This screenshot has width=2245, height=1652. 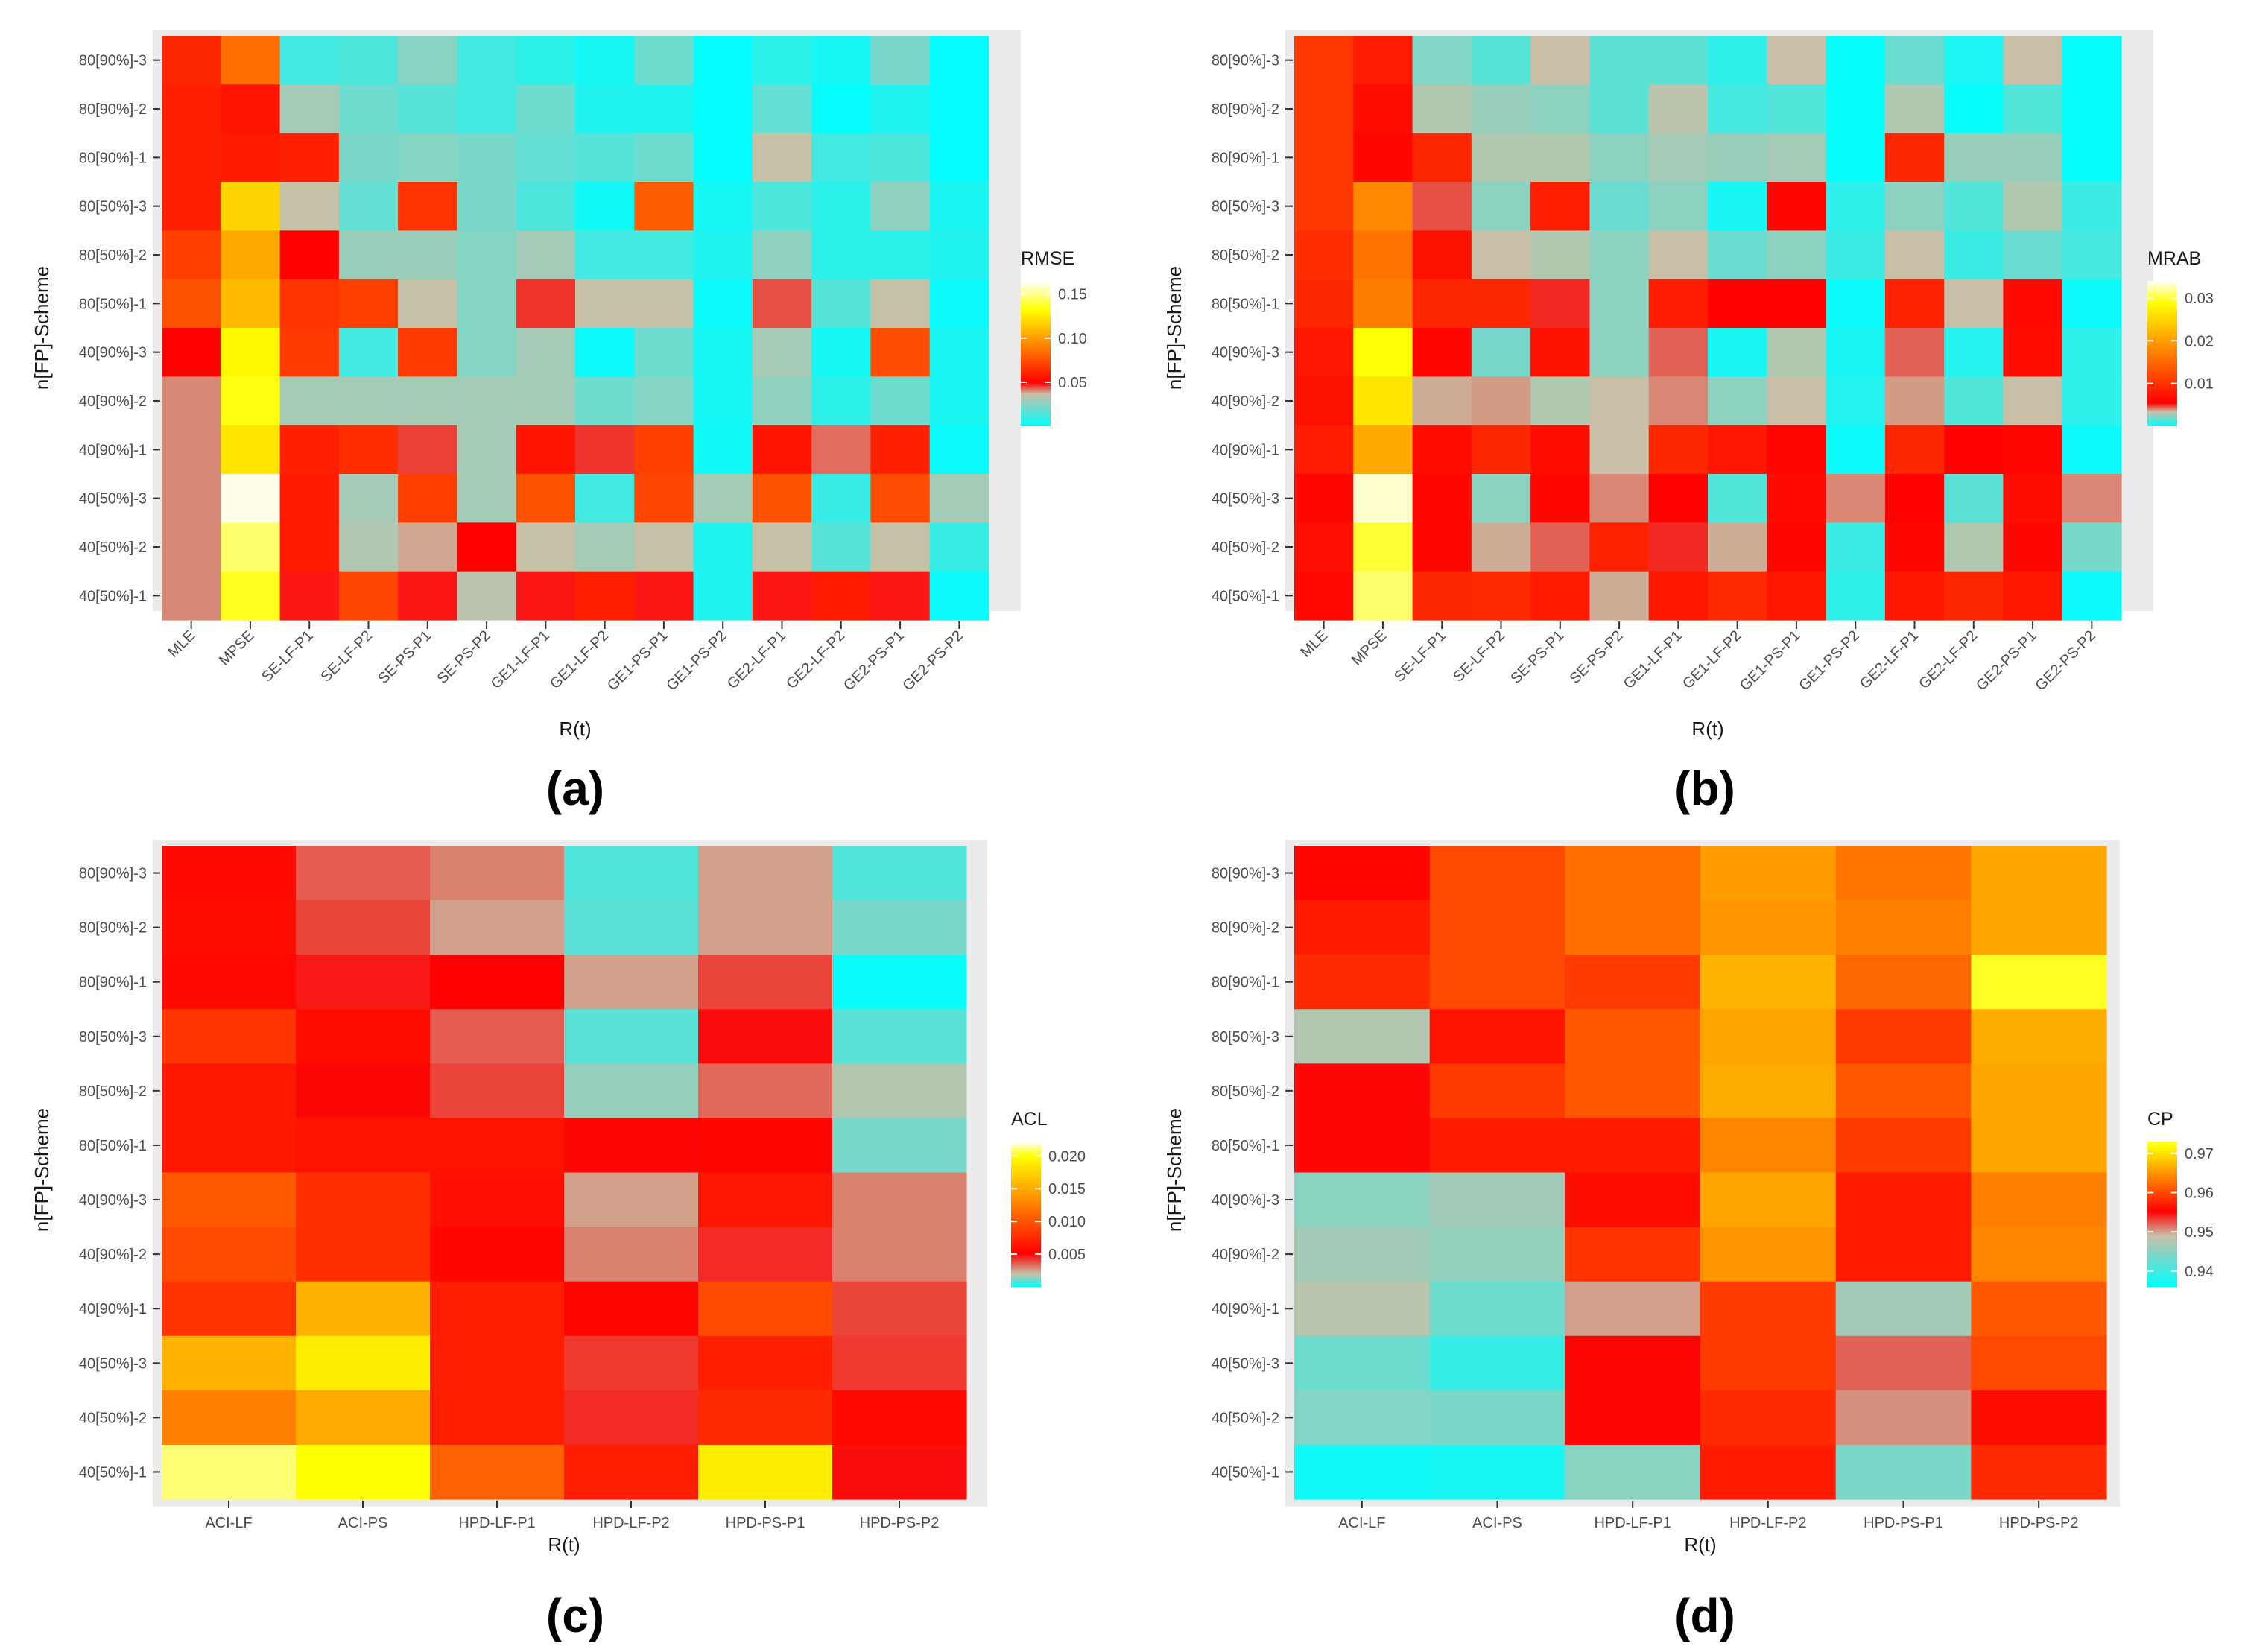 I want to click on x-tick-label: GE1-PS-P2, so click(x=696, y=661).